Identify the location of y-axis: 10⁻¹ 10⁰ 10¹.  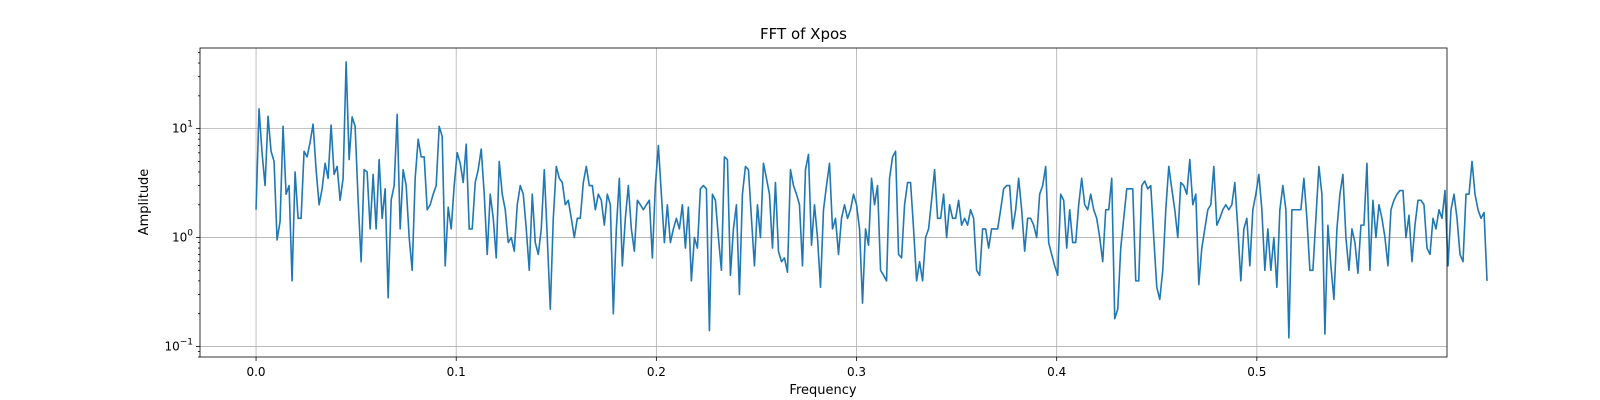
(182, 205).